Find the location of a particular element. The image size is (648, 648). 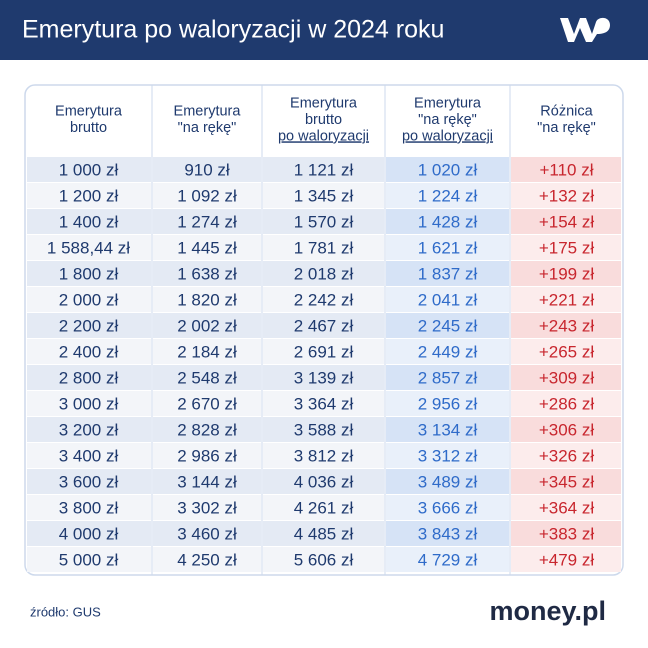

cell: 2 000 zł is located at coordinates (89, 299).